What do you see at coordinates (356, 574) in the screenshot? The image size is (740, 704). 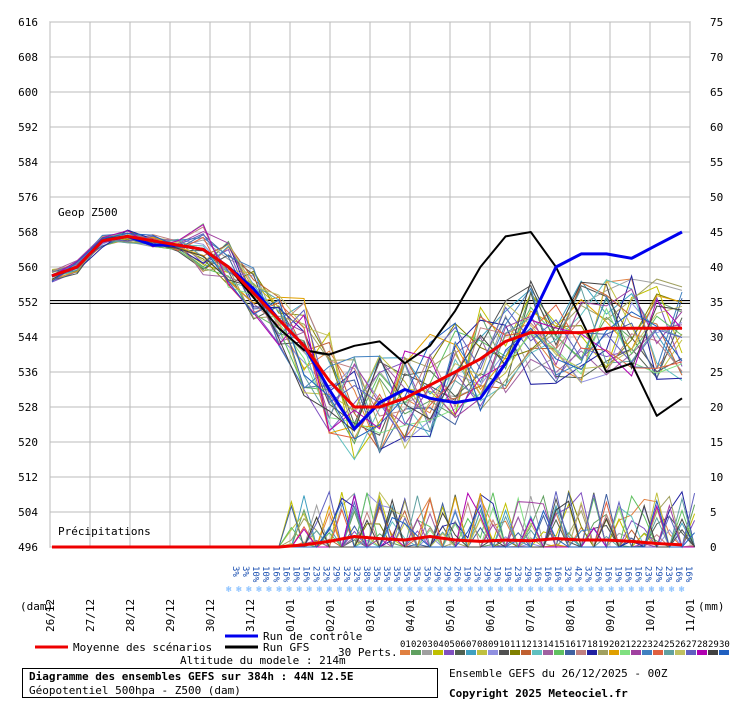 I see `percent-label: 32%` at bounding box center [356, 574].